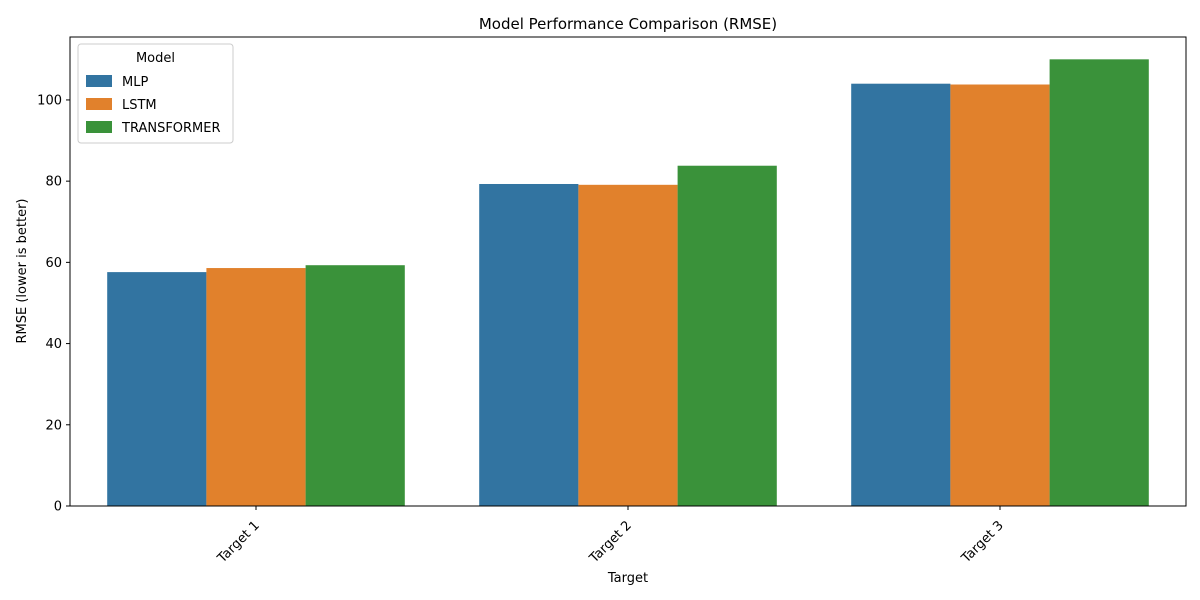 This screenshot has height=600, width=1200. I want to click on x-tick-label: Target 2, so click(610, 542).